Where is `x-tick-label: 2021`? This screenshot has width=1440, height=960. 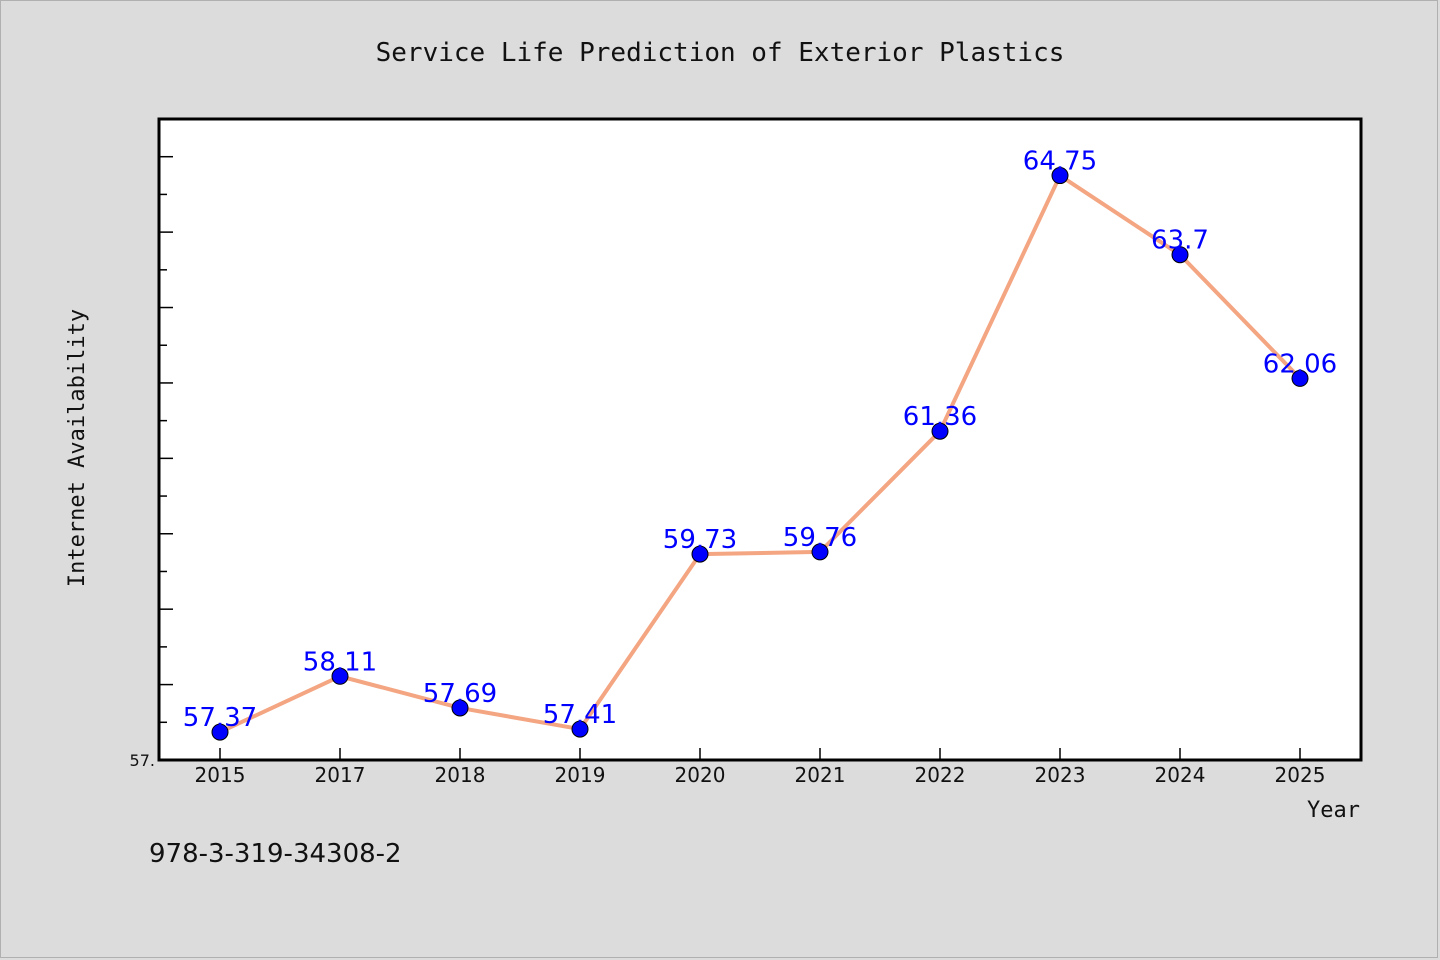 x-tick-label: 2021 is located at coordinates (820, 775).